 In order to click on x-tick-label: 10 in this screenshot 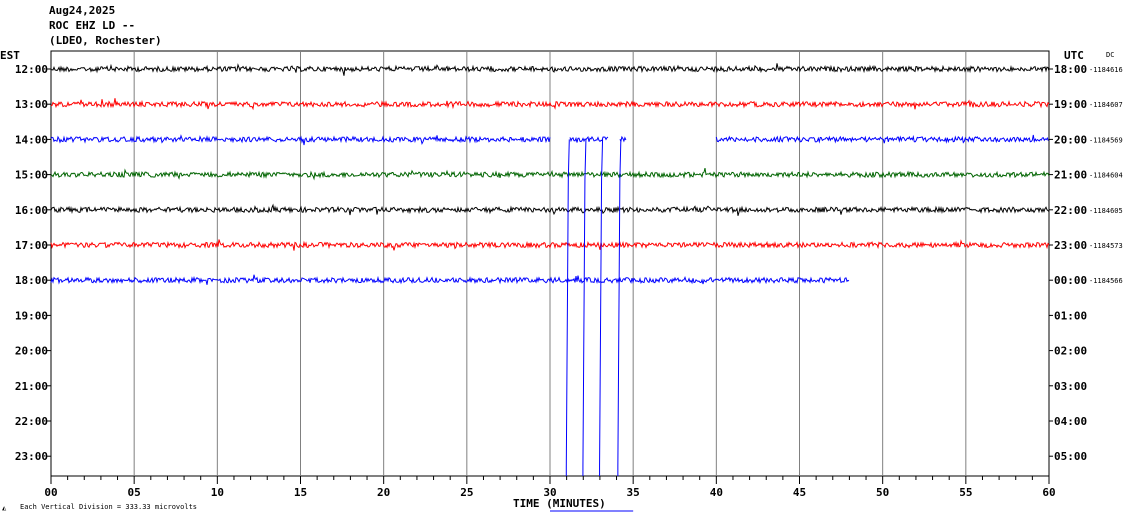, I will do `click(217, 492)`.